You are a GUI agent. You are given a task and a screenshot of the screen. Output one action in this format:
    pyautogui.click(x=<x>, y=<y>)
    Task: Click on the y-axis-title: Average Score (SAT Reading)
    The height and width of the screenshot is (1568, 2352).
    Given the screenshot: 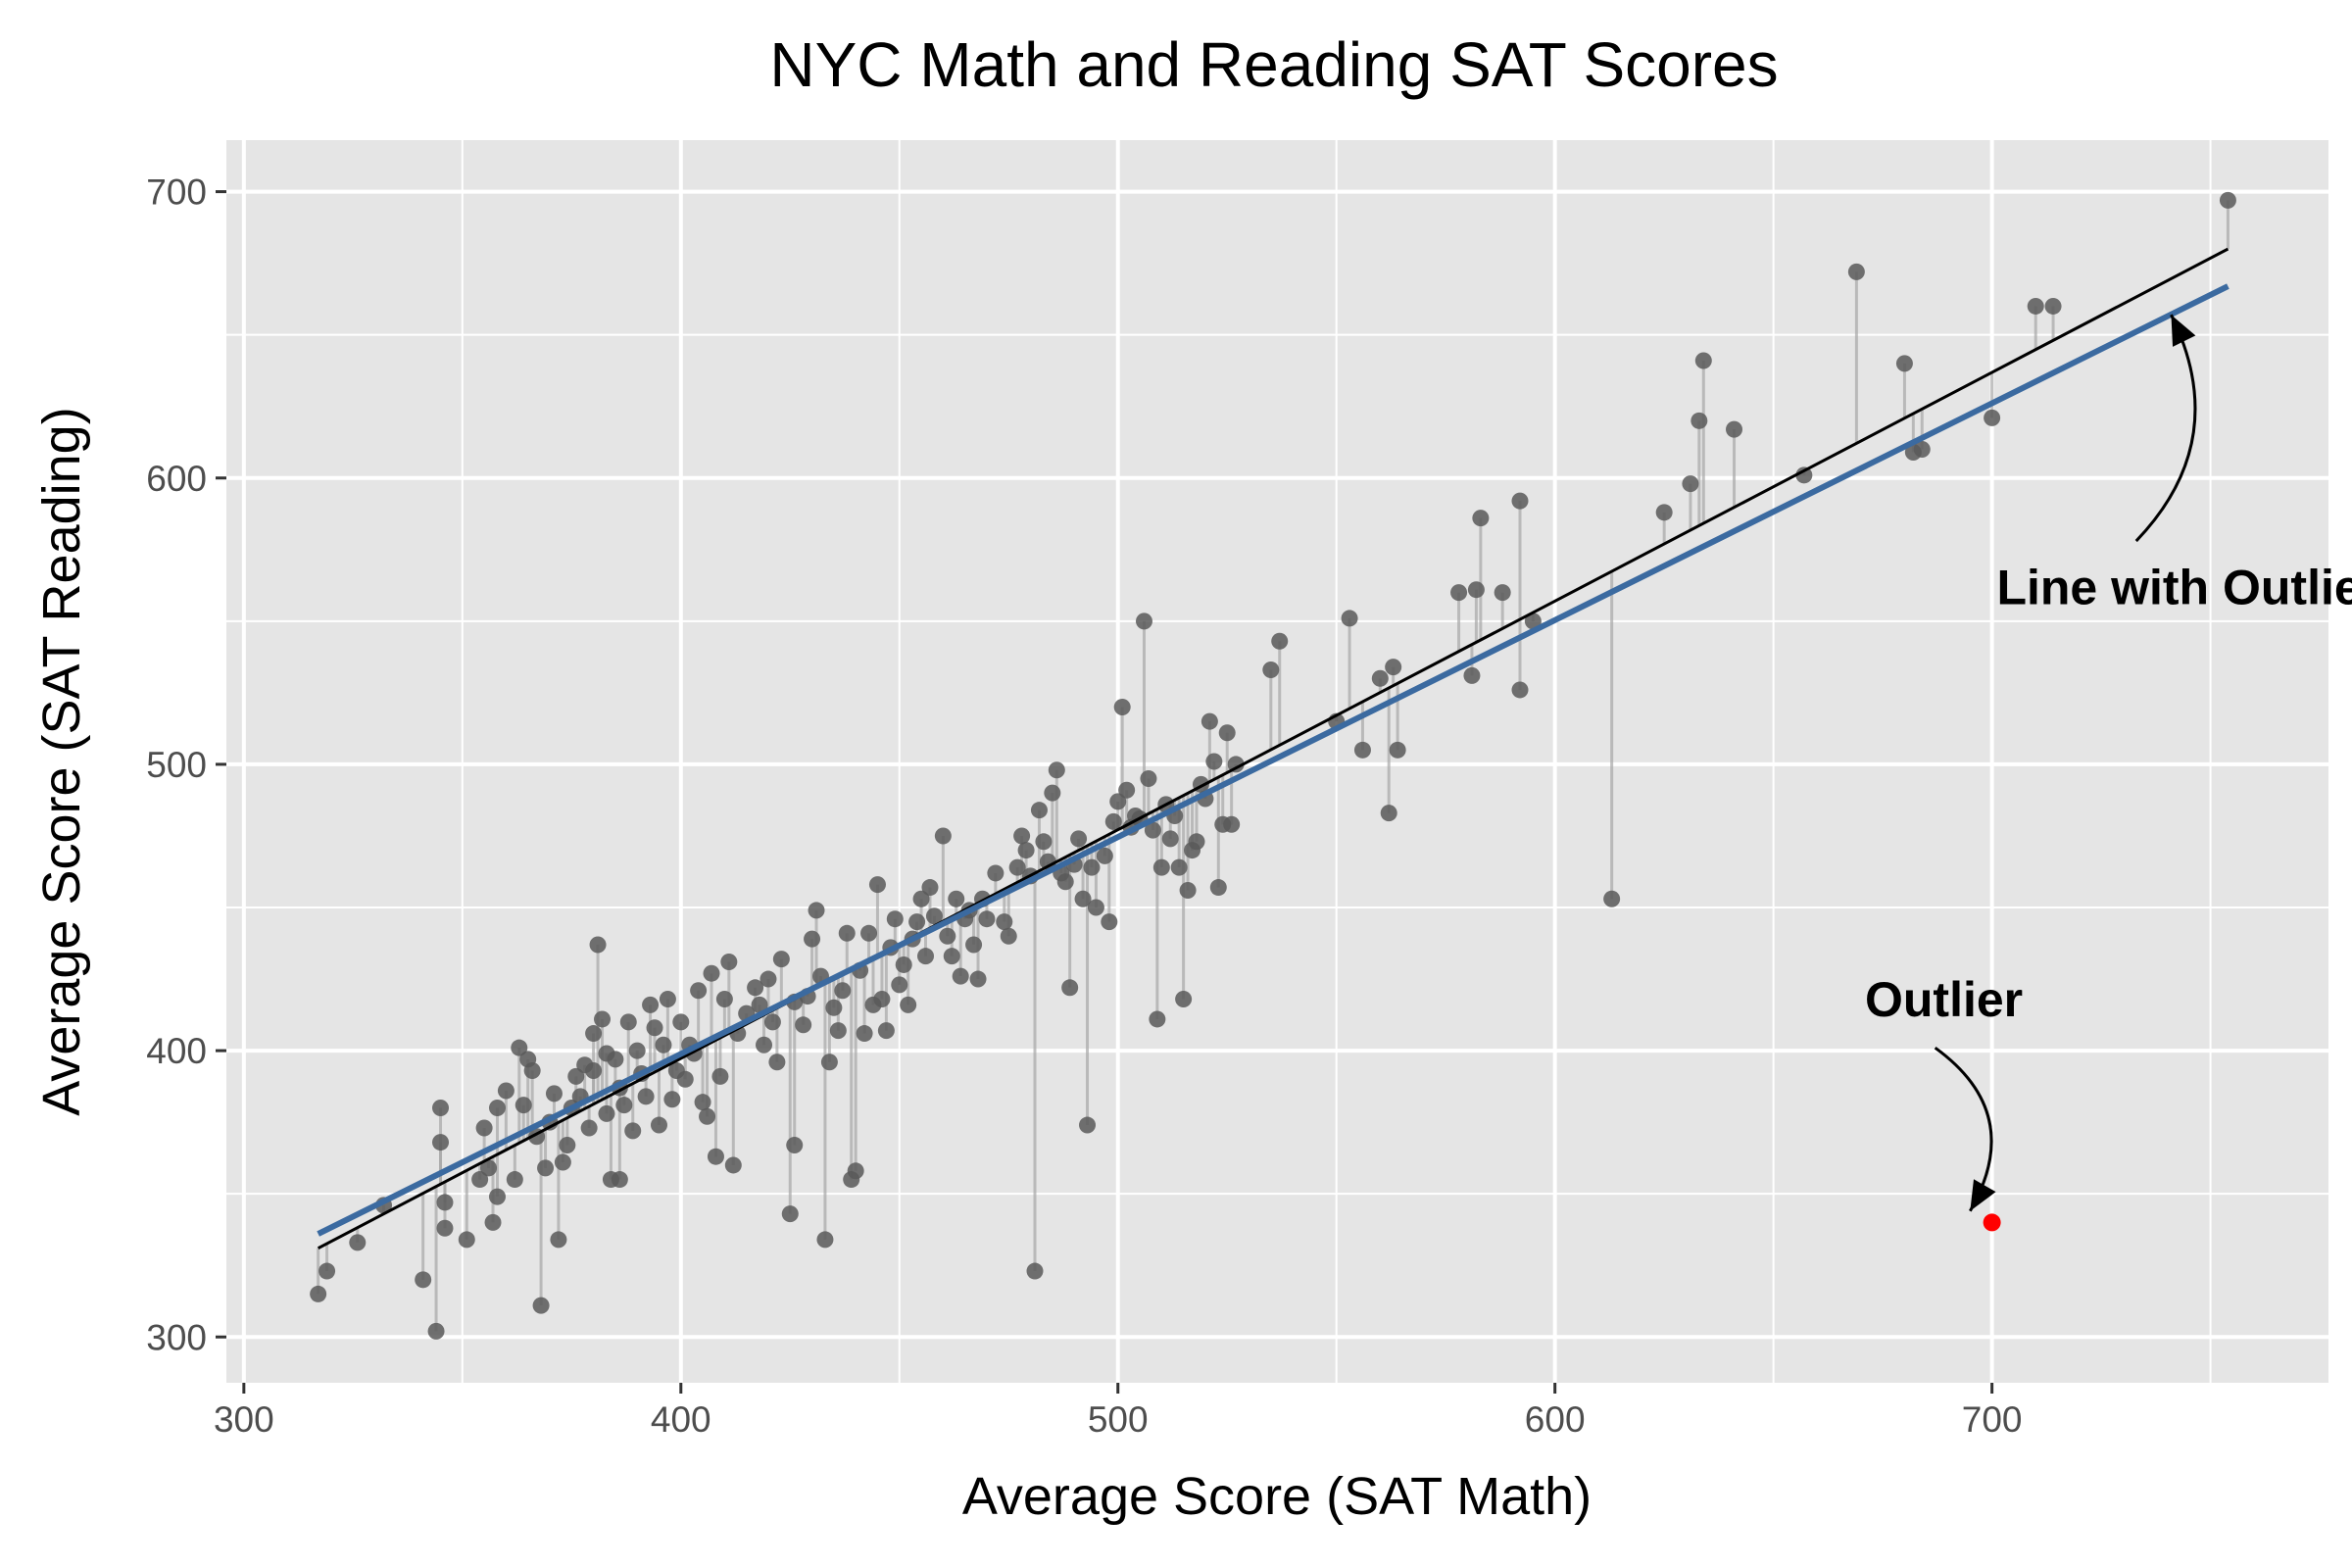 What is the action you would take?
    pyautogui.click(x=61, y=761)
    